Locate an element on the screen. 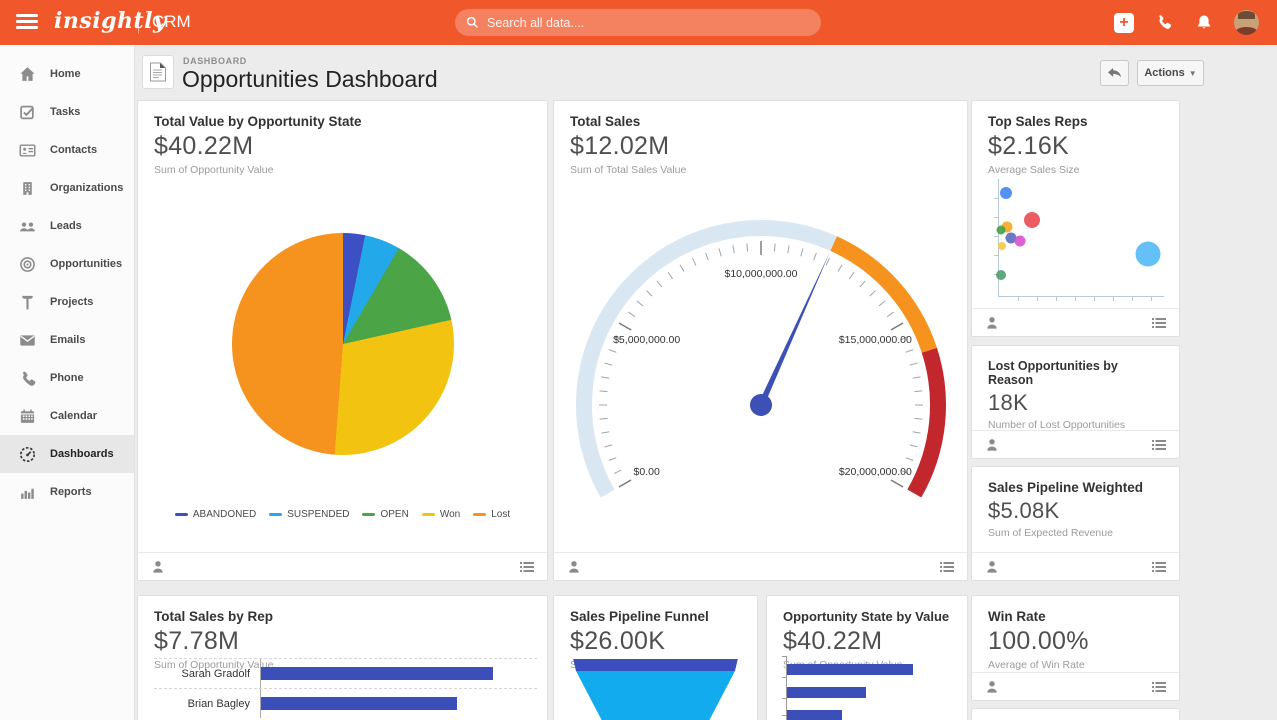 The image size is (1277, 720). legend-item-abandoned: ABANDONED is located at coordinates (215, 514).